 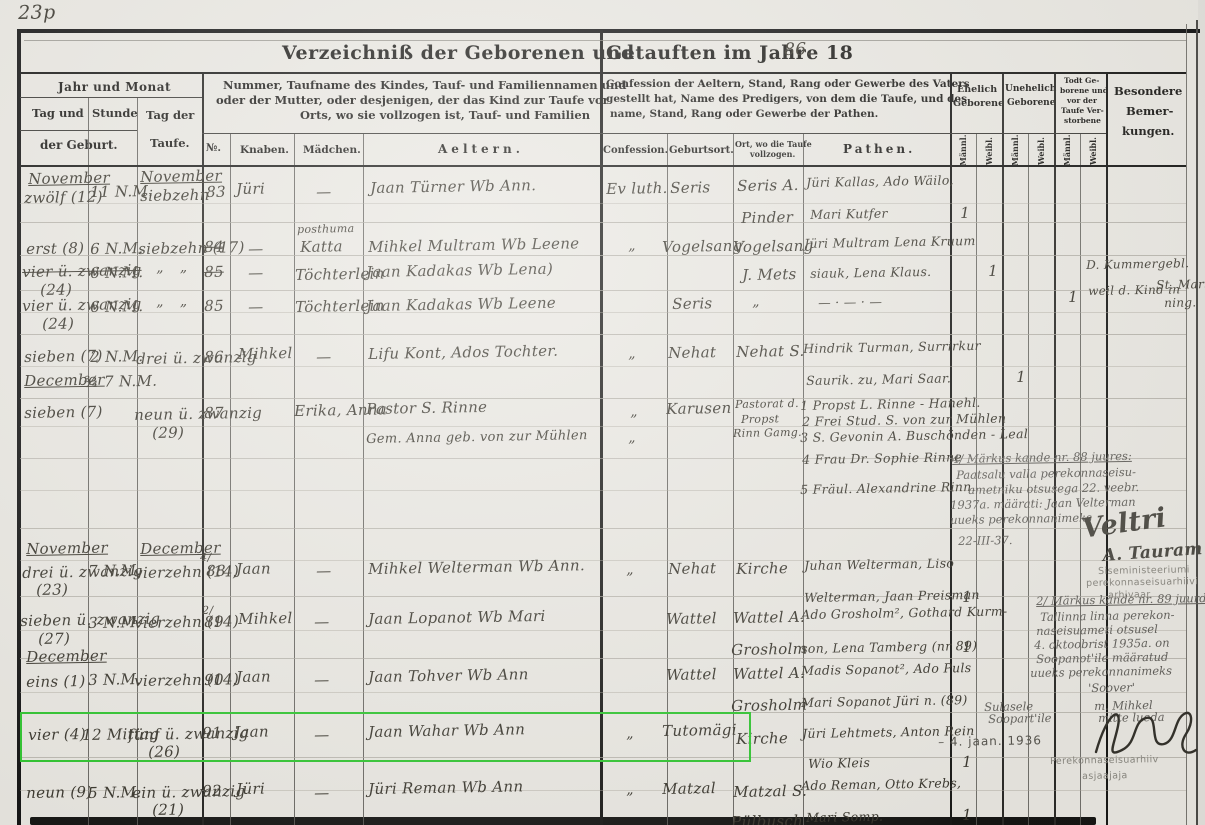 What do you see at coordinates (990, 741) in the screenshot?
I see `date: – 4. jaan. 1936` at bounding box center [990, 741].